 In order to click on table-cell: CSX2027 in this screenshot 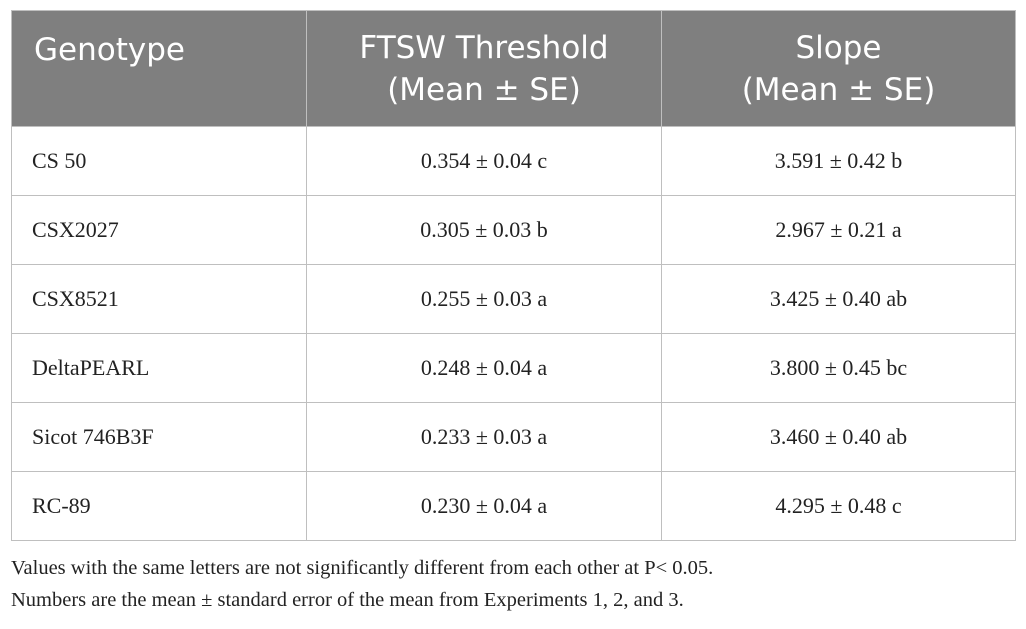, I will do `click(159, 230)`.